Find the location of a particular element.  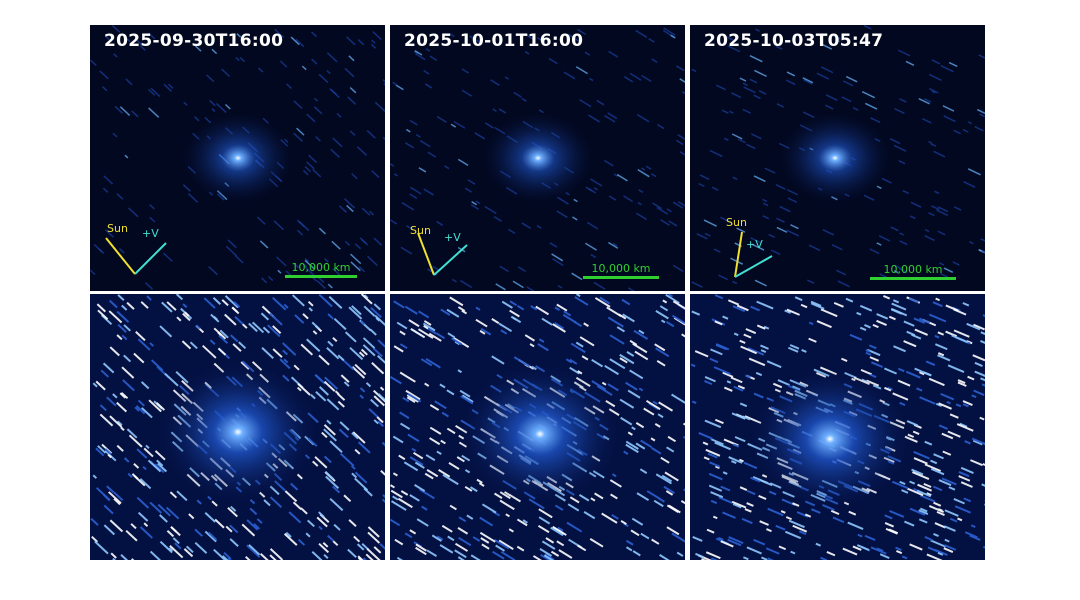

sun-label: Sun is located at coordinates (420, 230).